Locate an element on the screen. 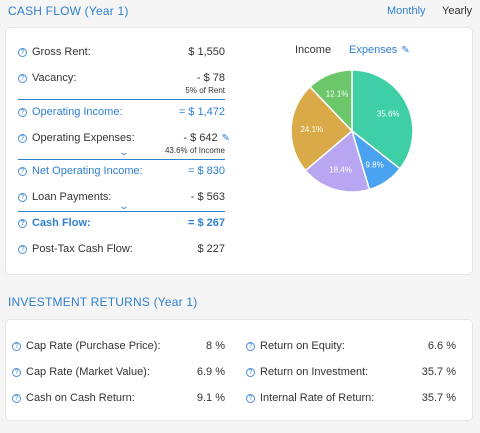 The width and height of the screenshot is (480, 433). cap-rate-market-label: Cap Rate (Market Value): is located at coordinates (88, 372).